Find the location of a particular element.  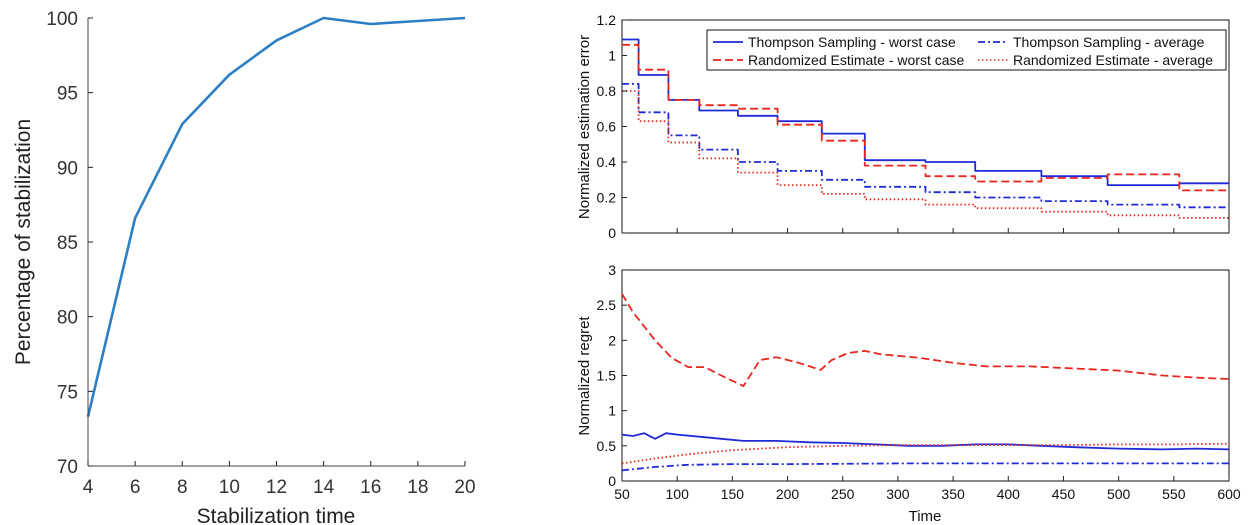

top-y-tick-label: 0.2 is located at coordinates (607, 198).